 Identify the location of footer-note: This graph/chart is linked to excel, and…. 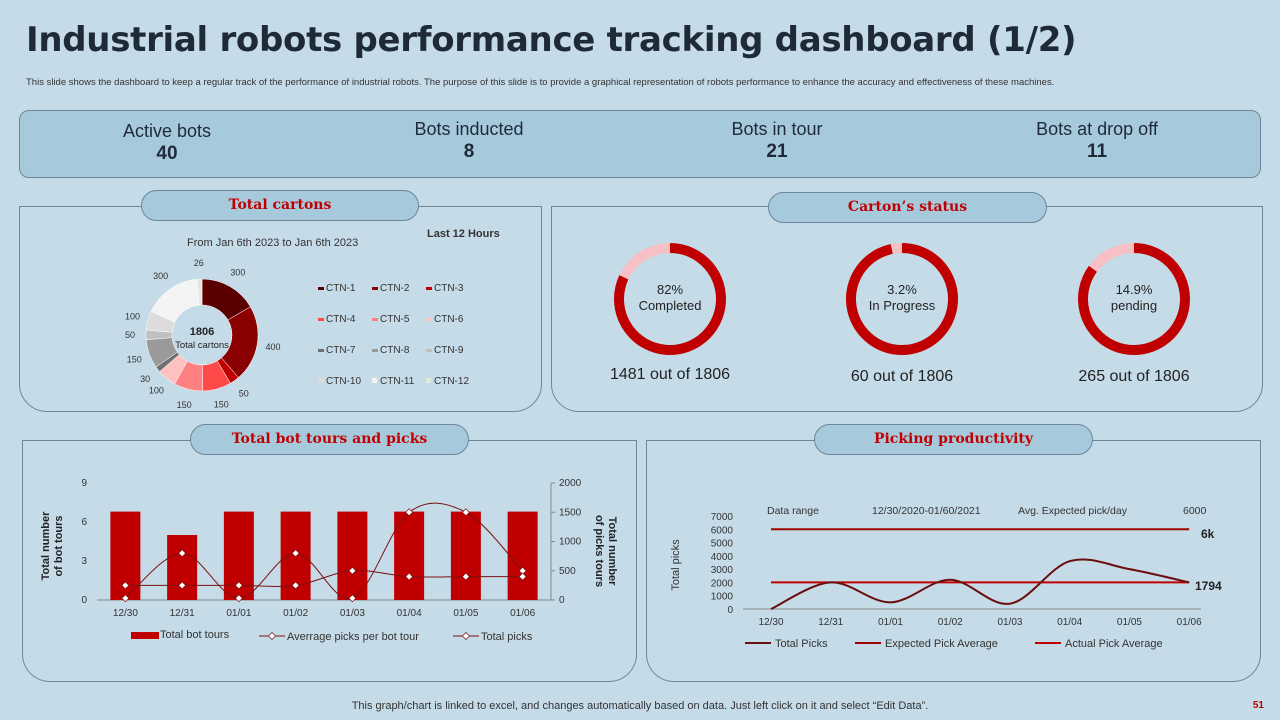
(640, 706).